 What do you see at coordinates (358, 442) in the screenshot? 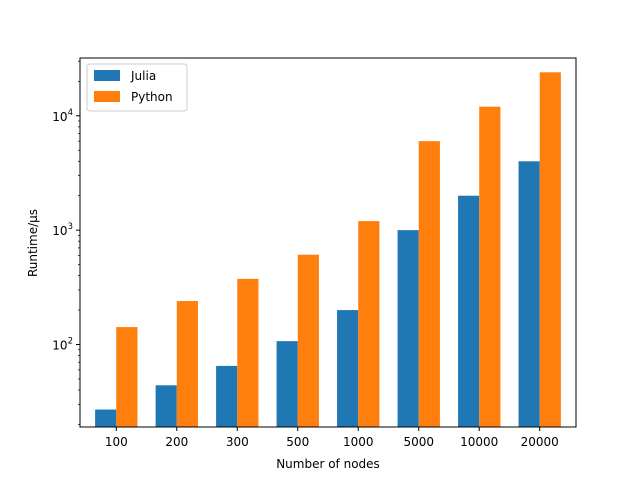
I see `x-tick-label-1000: 1000` at bounding box center [358, 442].